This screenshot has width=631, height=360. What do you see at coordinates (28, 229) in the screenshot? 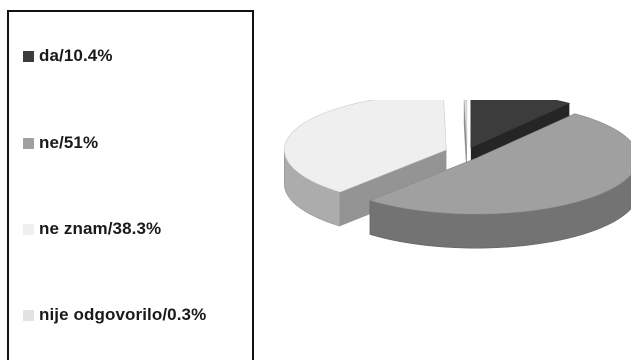
I see `legend-swatch-ne-znam` at bounding box center [28, 229].